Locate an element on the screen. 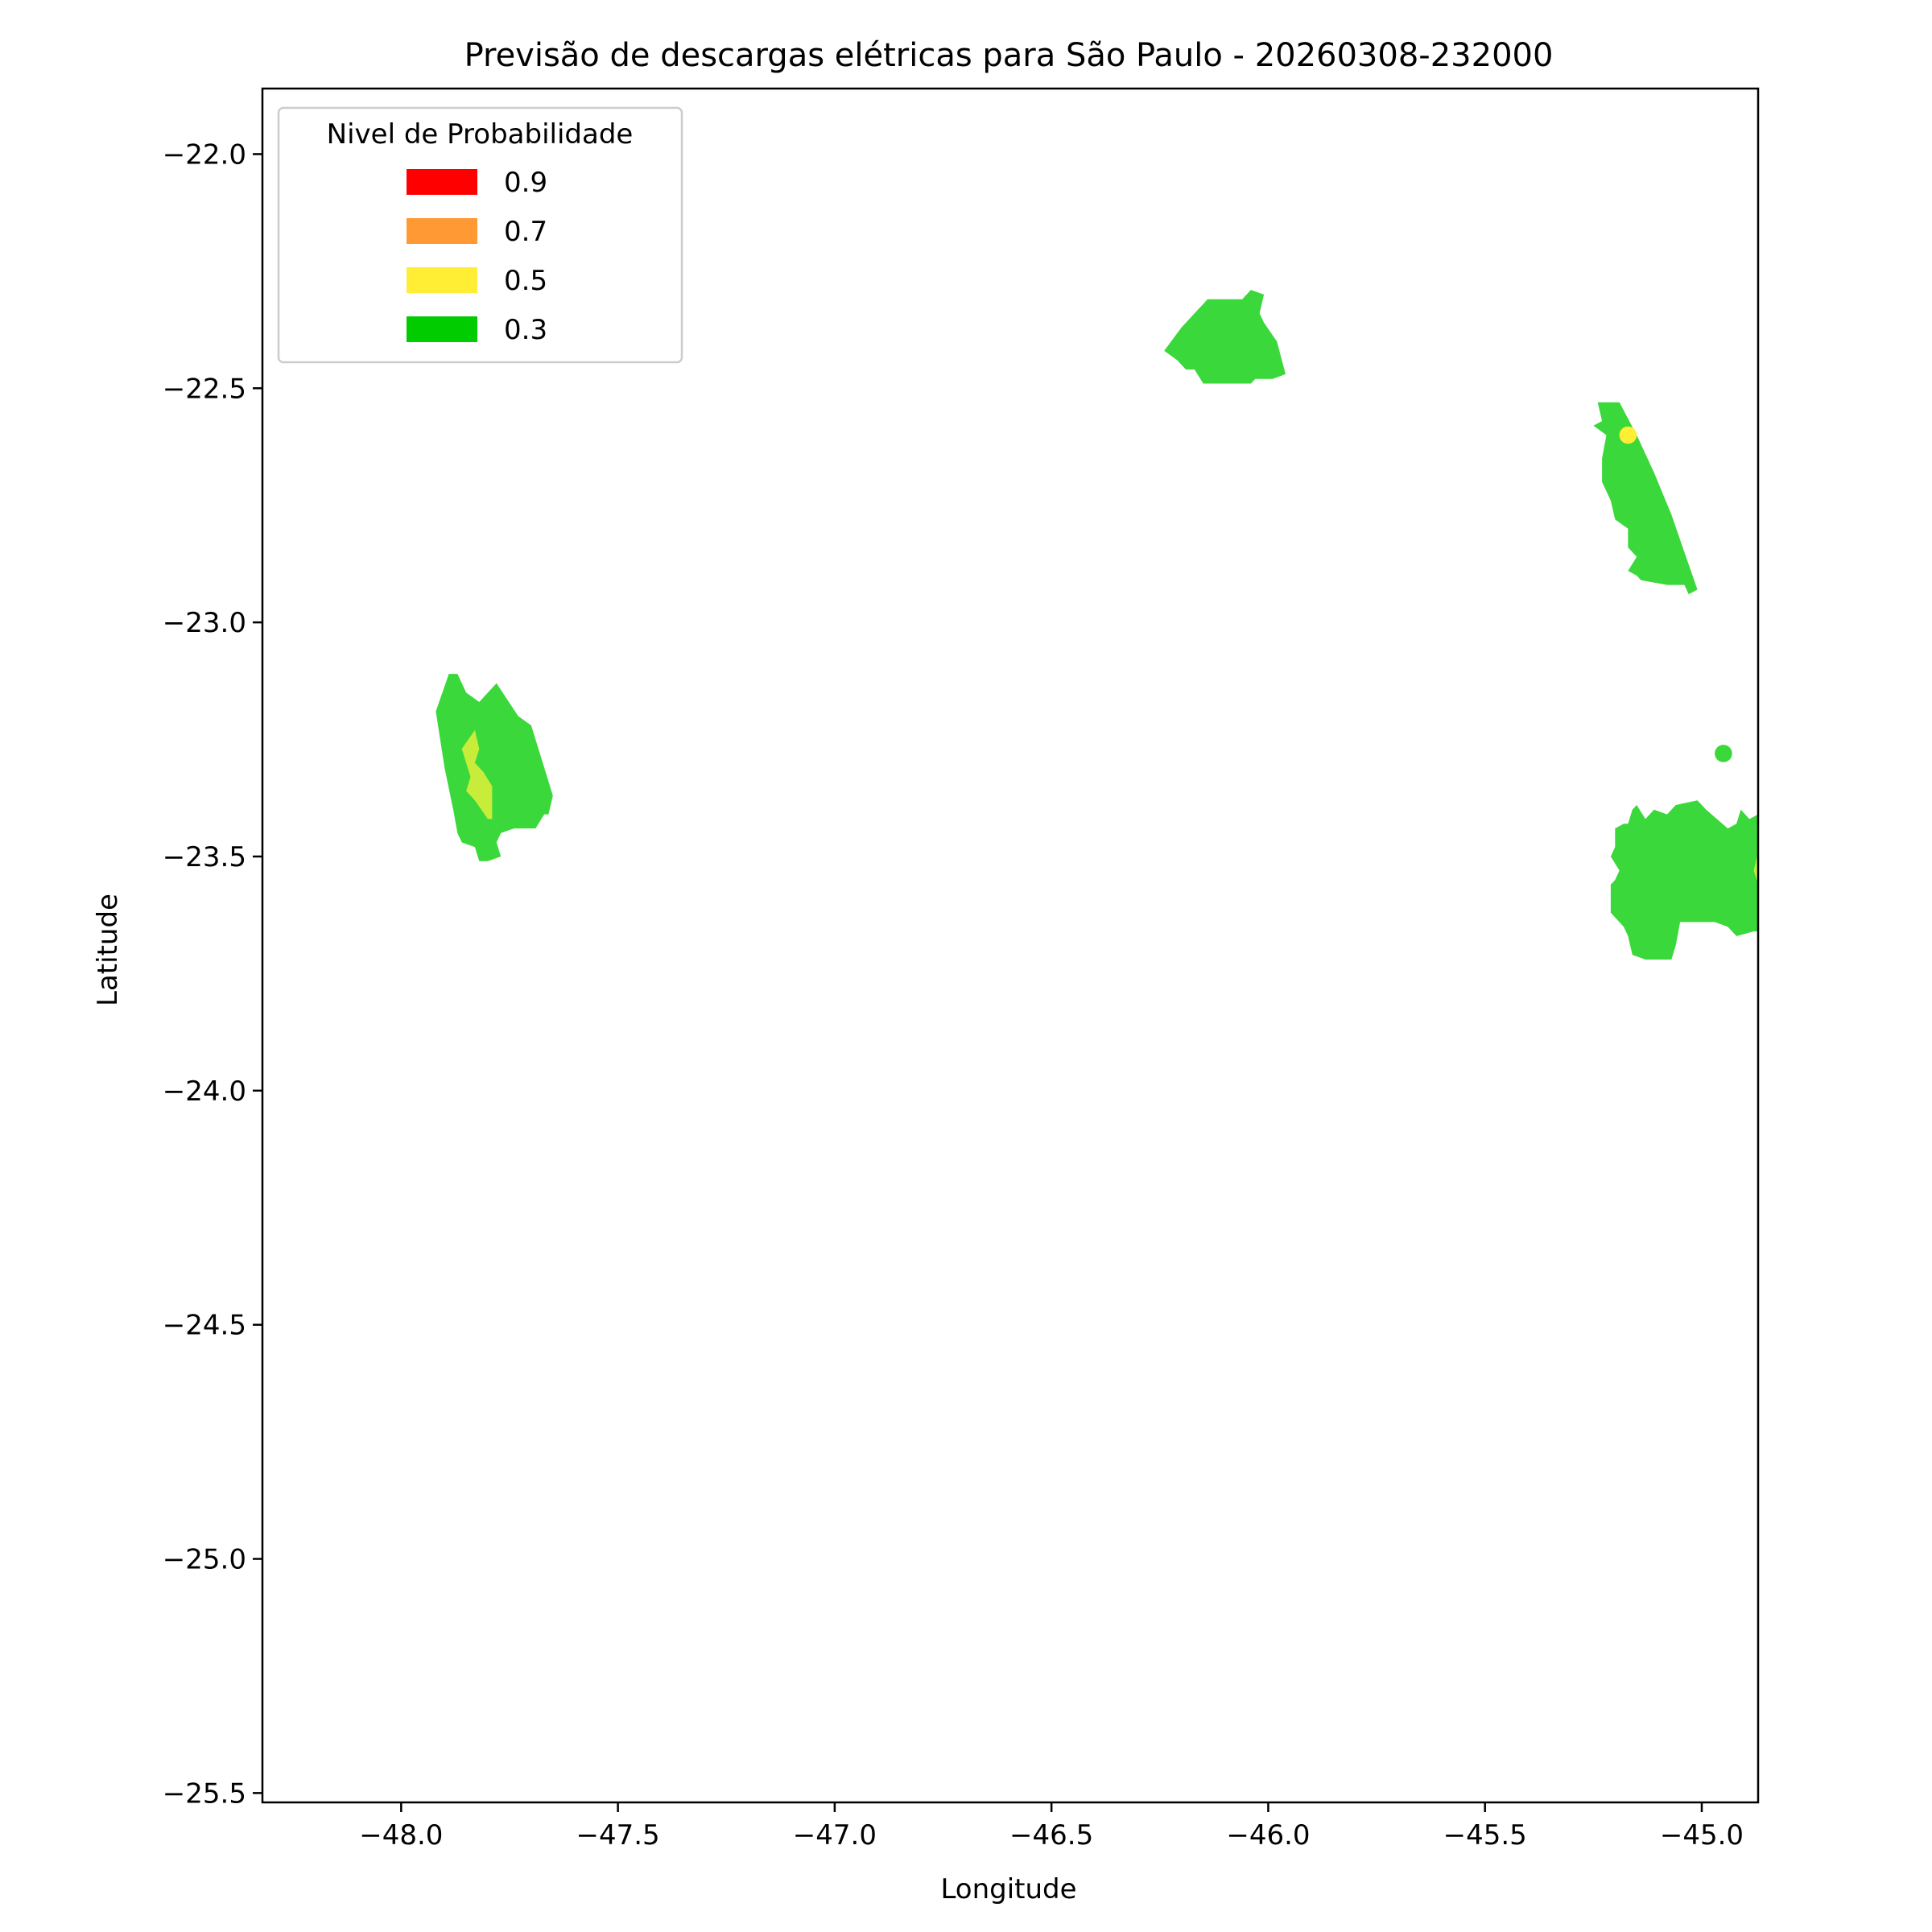  region-west is located at coordinates (494, 767).